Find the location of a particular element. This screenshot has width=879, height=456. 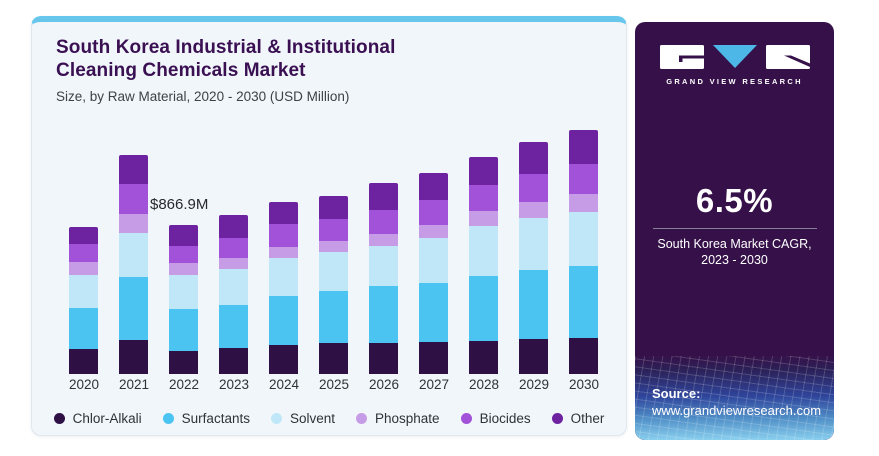

bar-segment-other-2025 is located at coordinates (333, 207).